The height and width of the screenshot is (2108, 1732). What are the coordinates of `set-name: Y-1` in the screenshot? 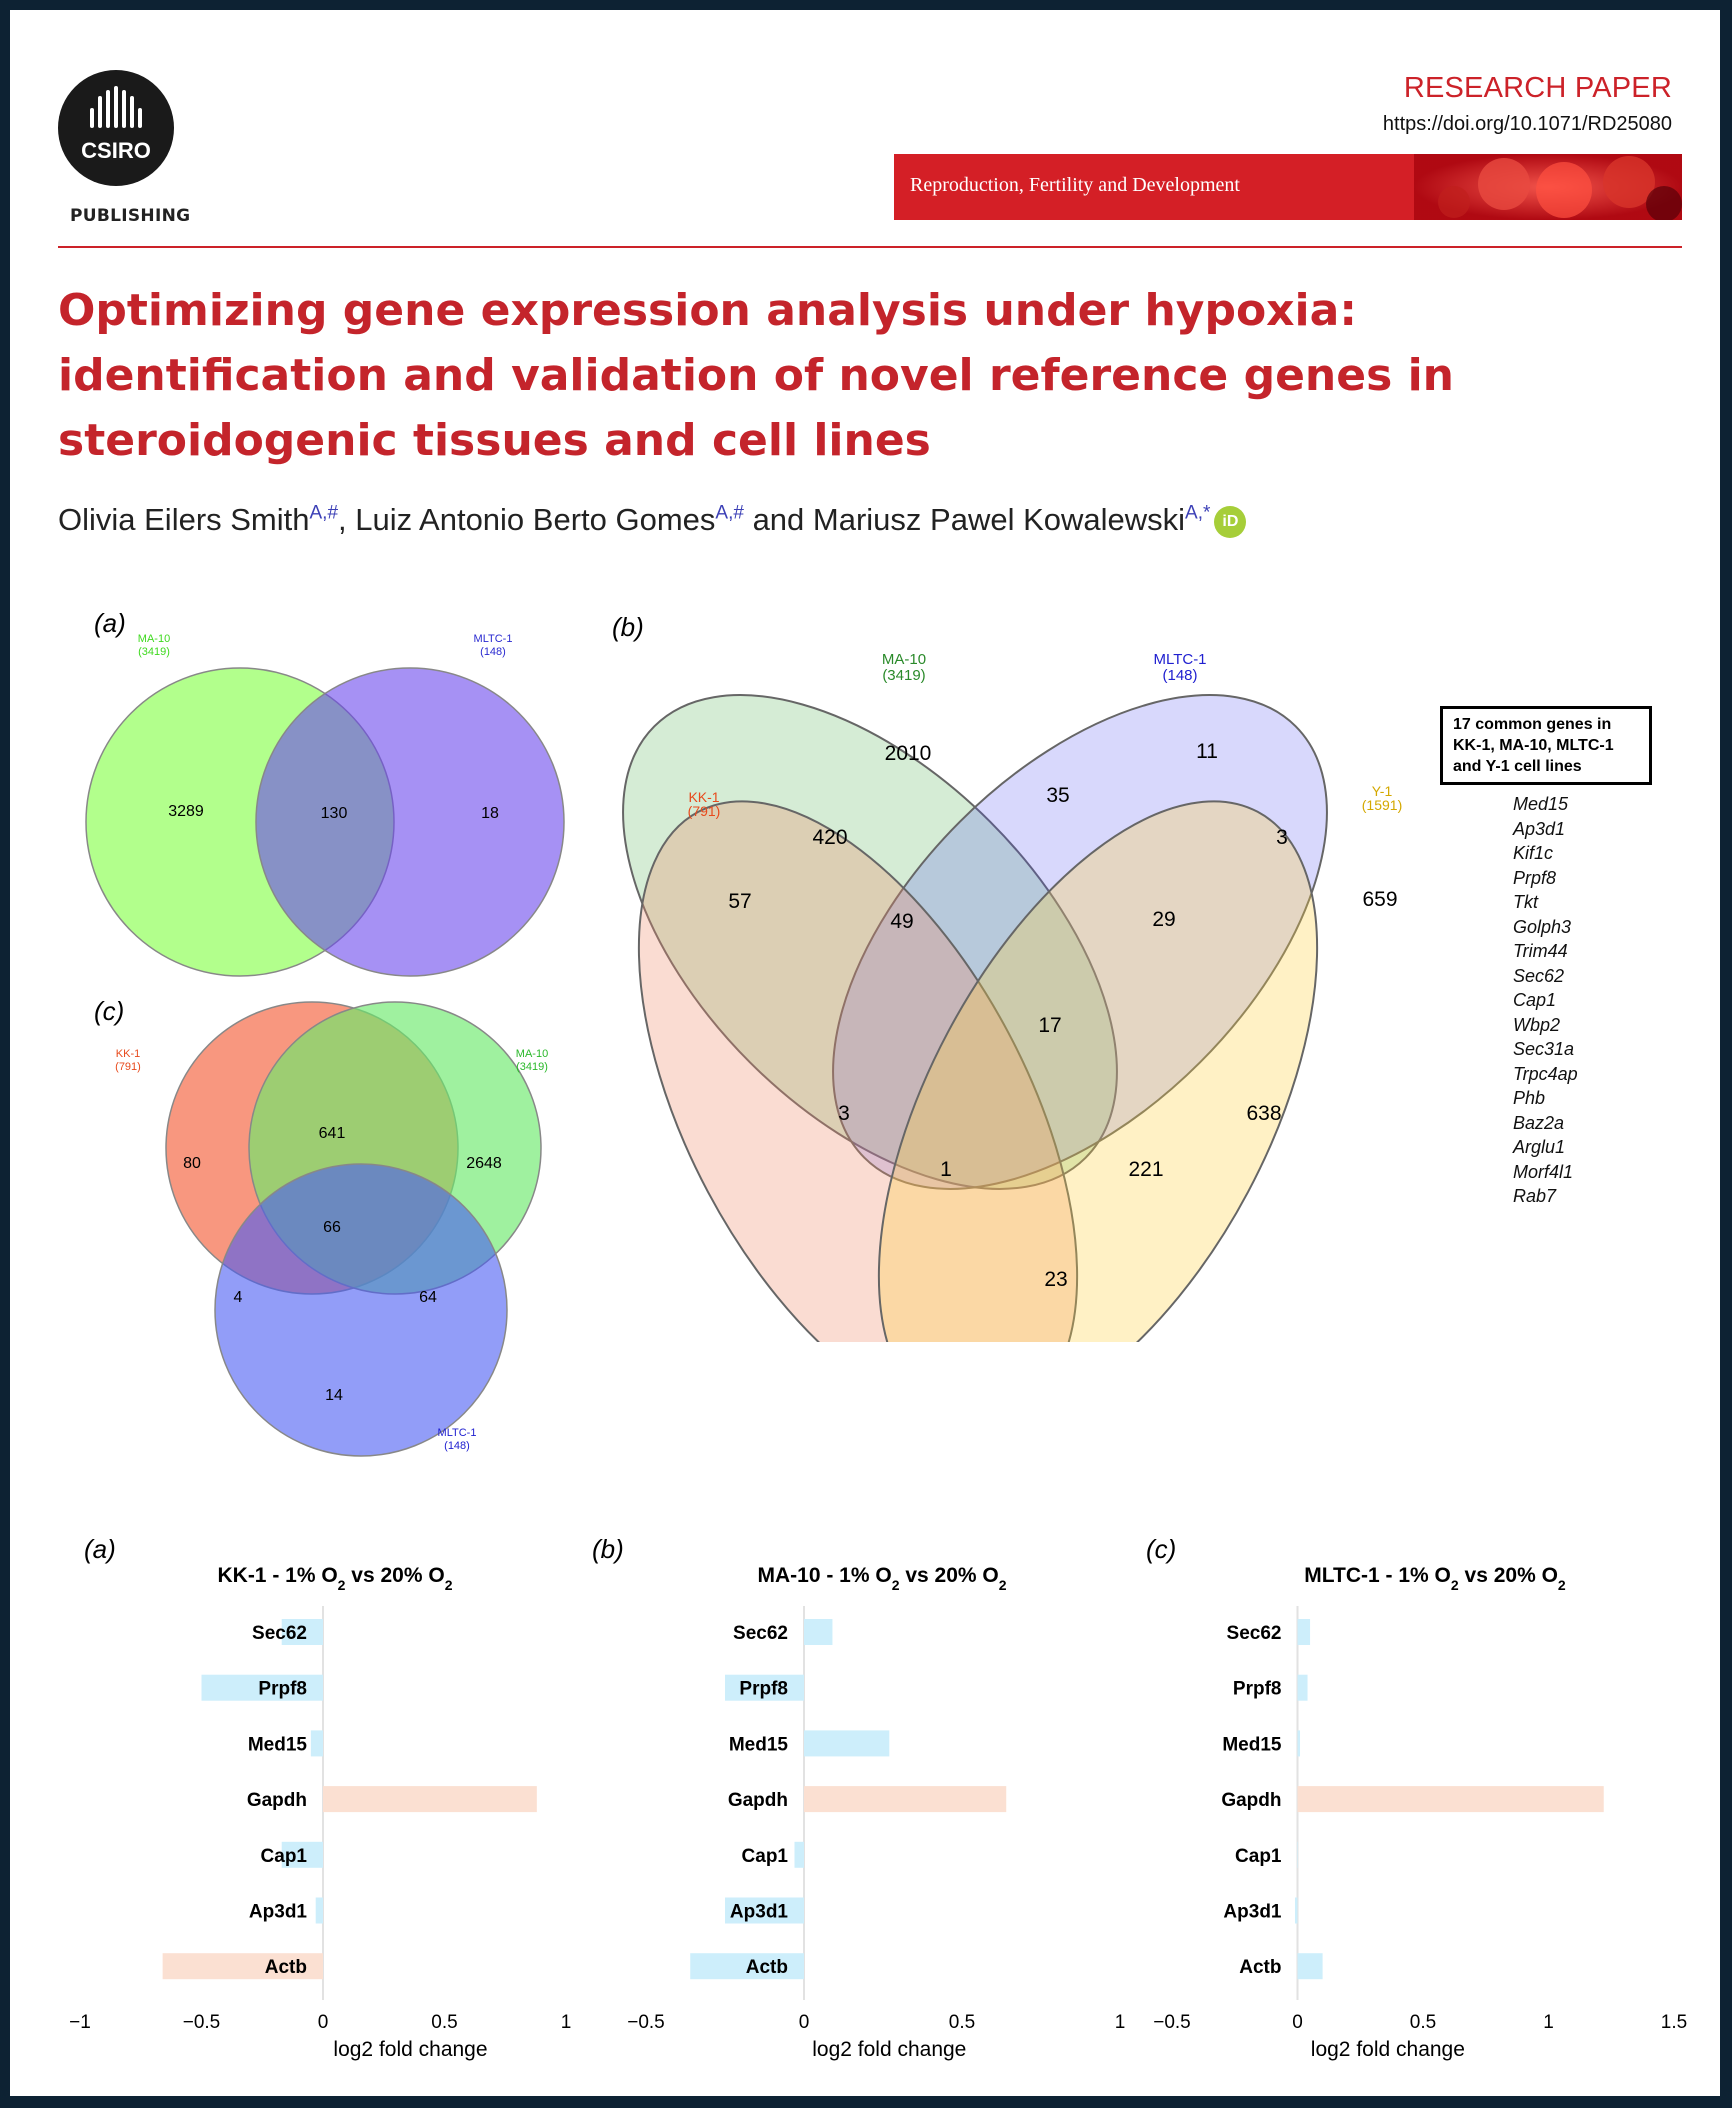 It's located at (1382, 791).